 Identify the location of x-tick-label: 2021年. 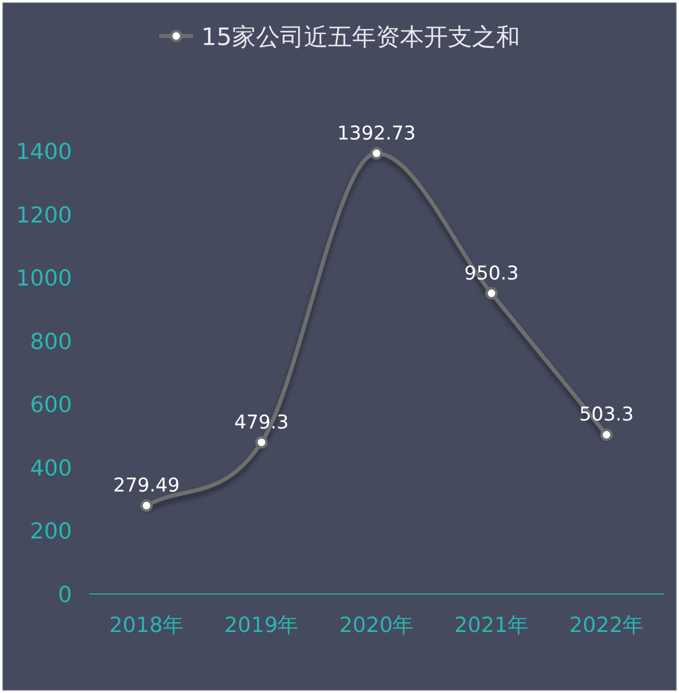
(491, 625).